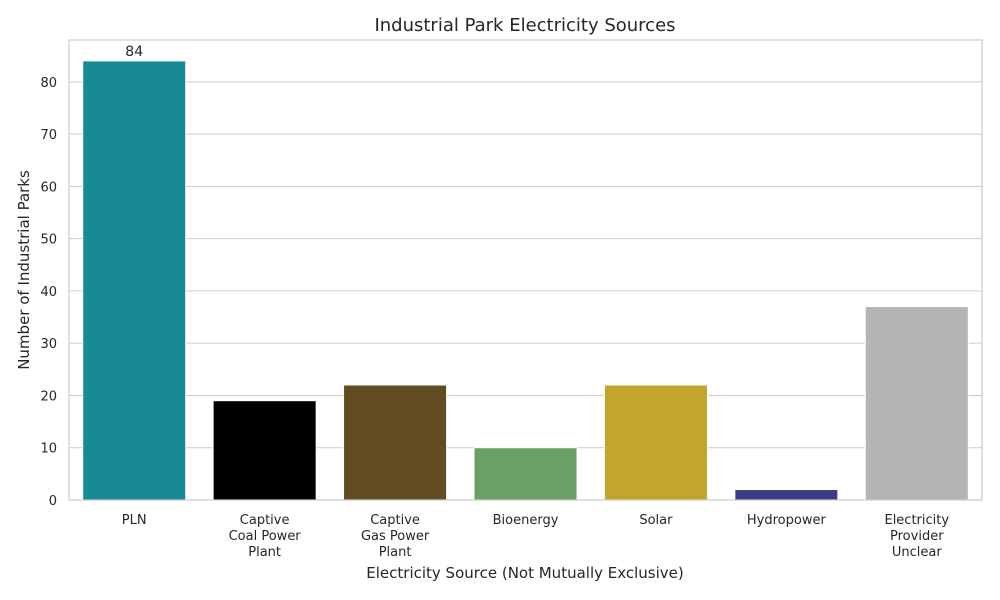  What do you see at coordinates (48, 449) in the screenshot?
I see `y-tick-label: 10` at bounding box center [48, 449].